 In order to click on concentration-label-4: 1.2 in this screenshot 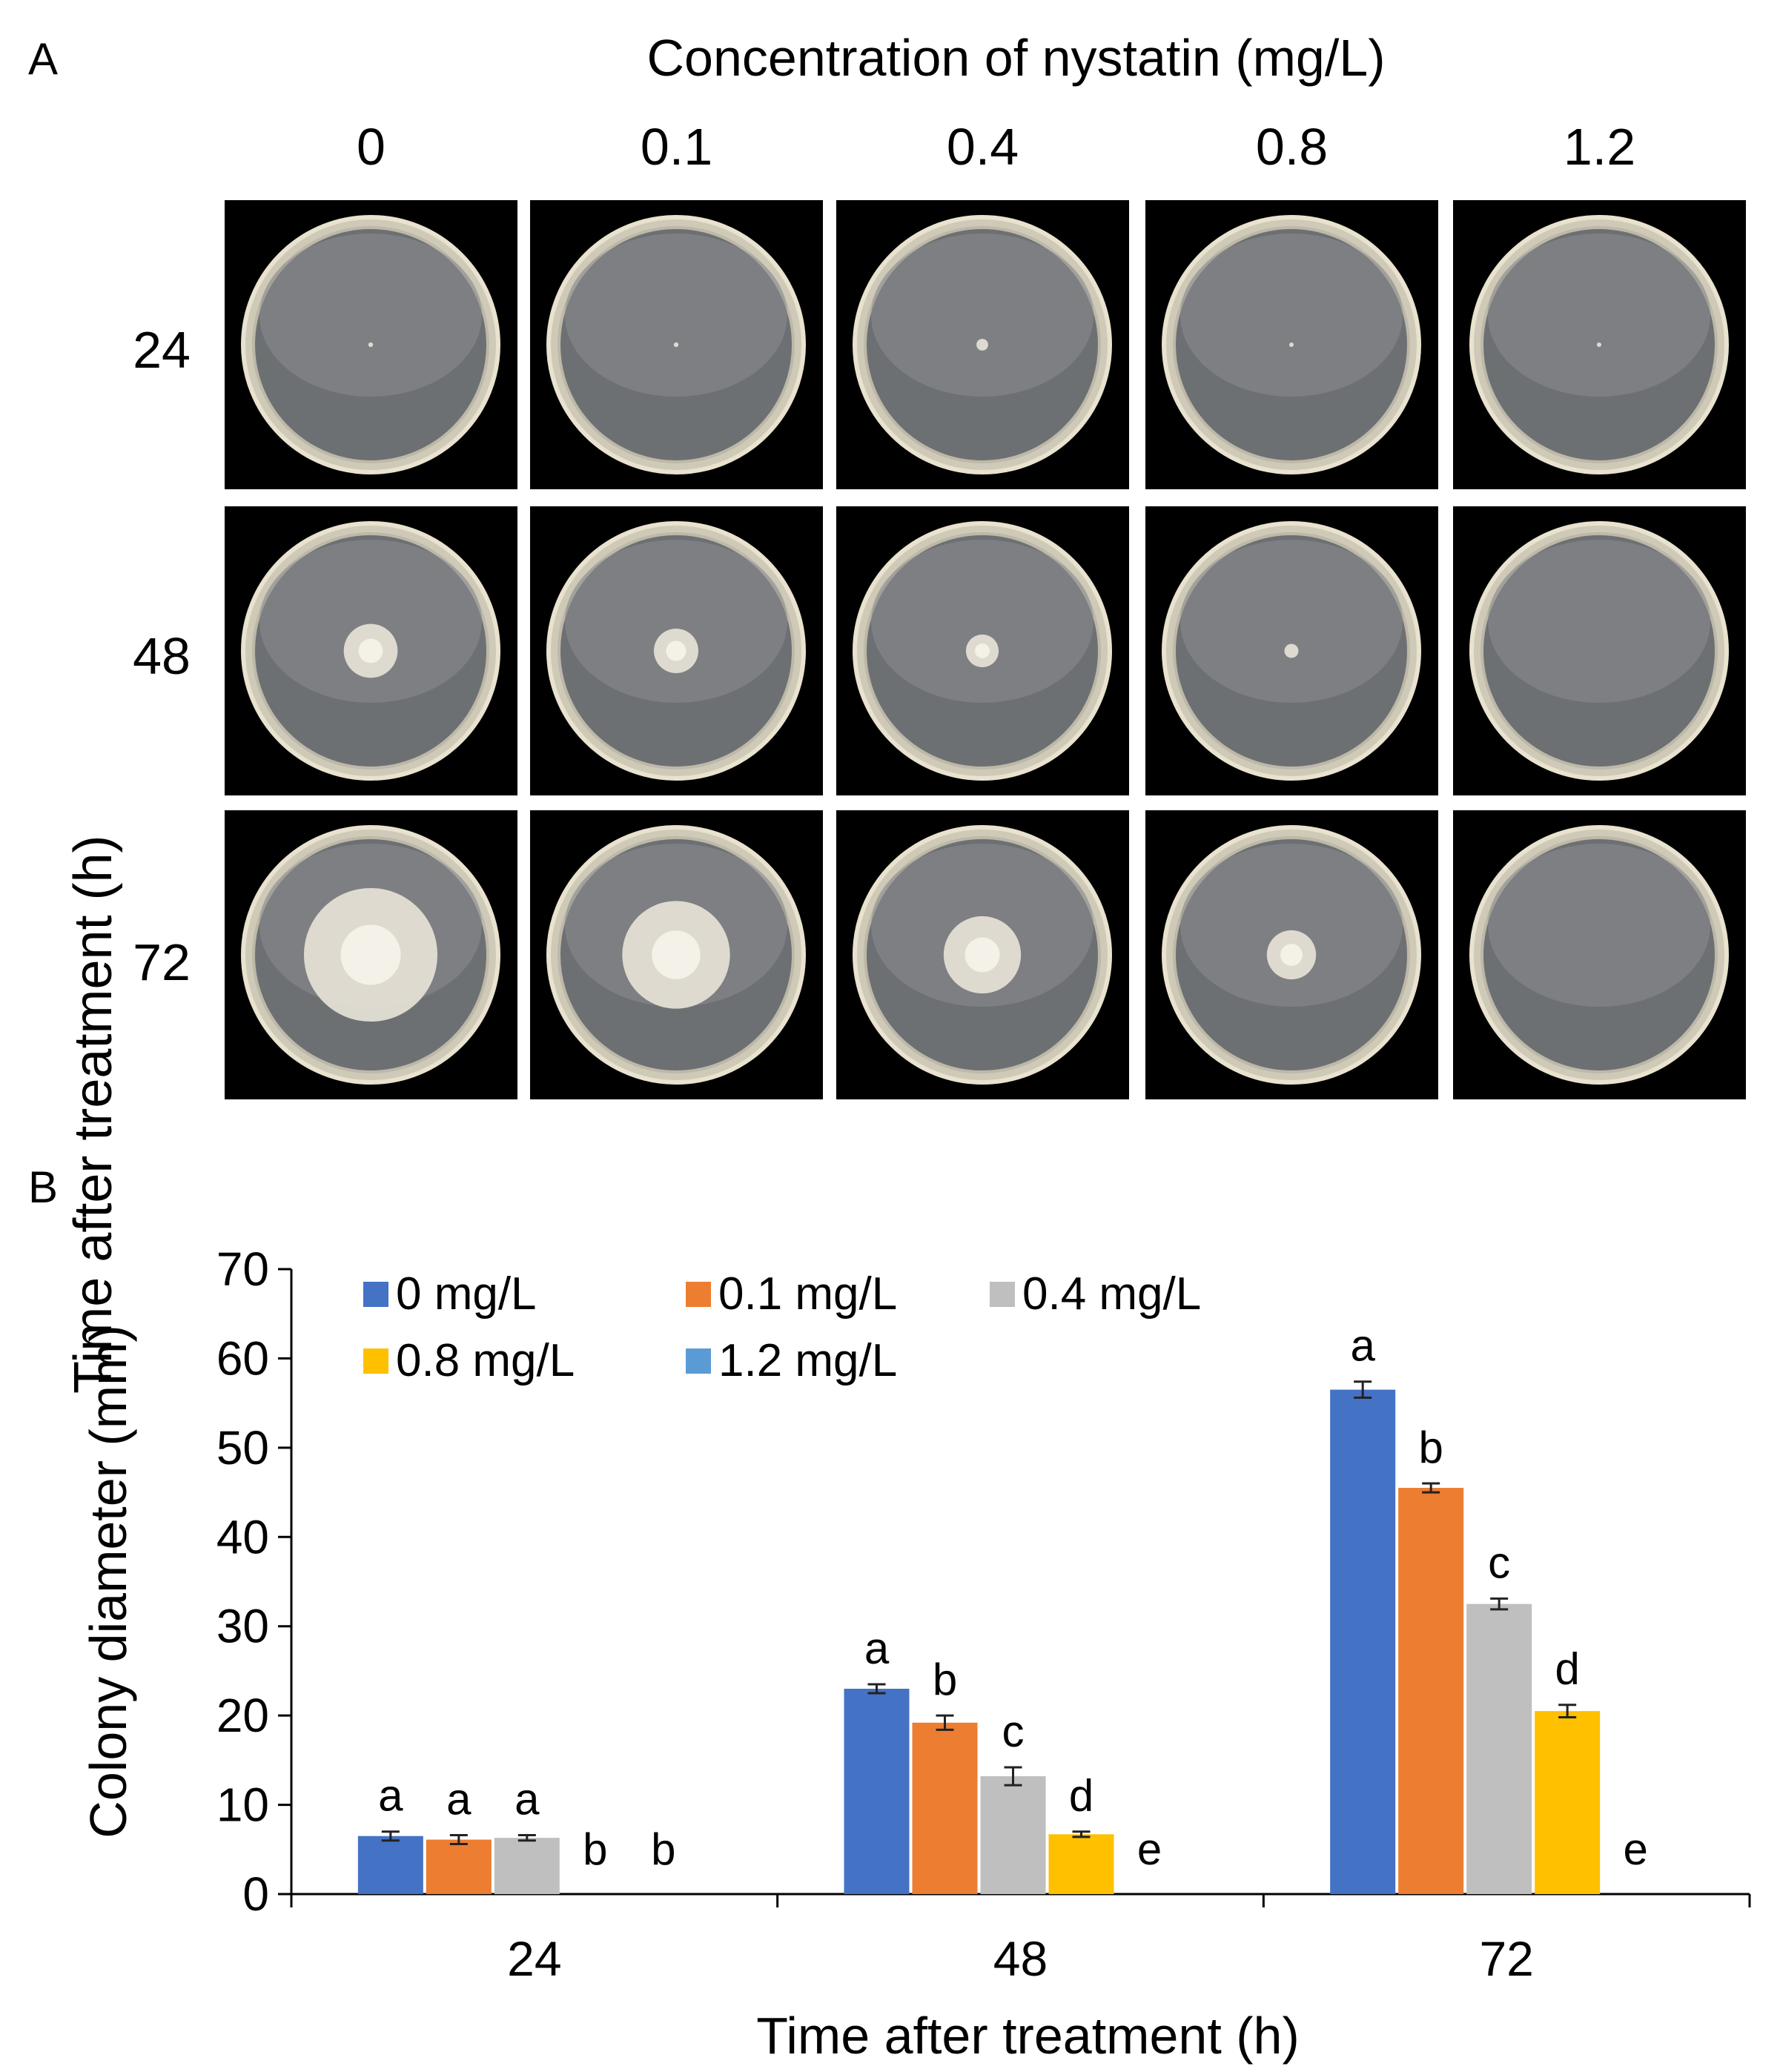, I will do `click(1599, 147)`.